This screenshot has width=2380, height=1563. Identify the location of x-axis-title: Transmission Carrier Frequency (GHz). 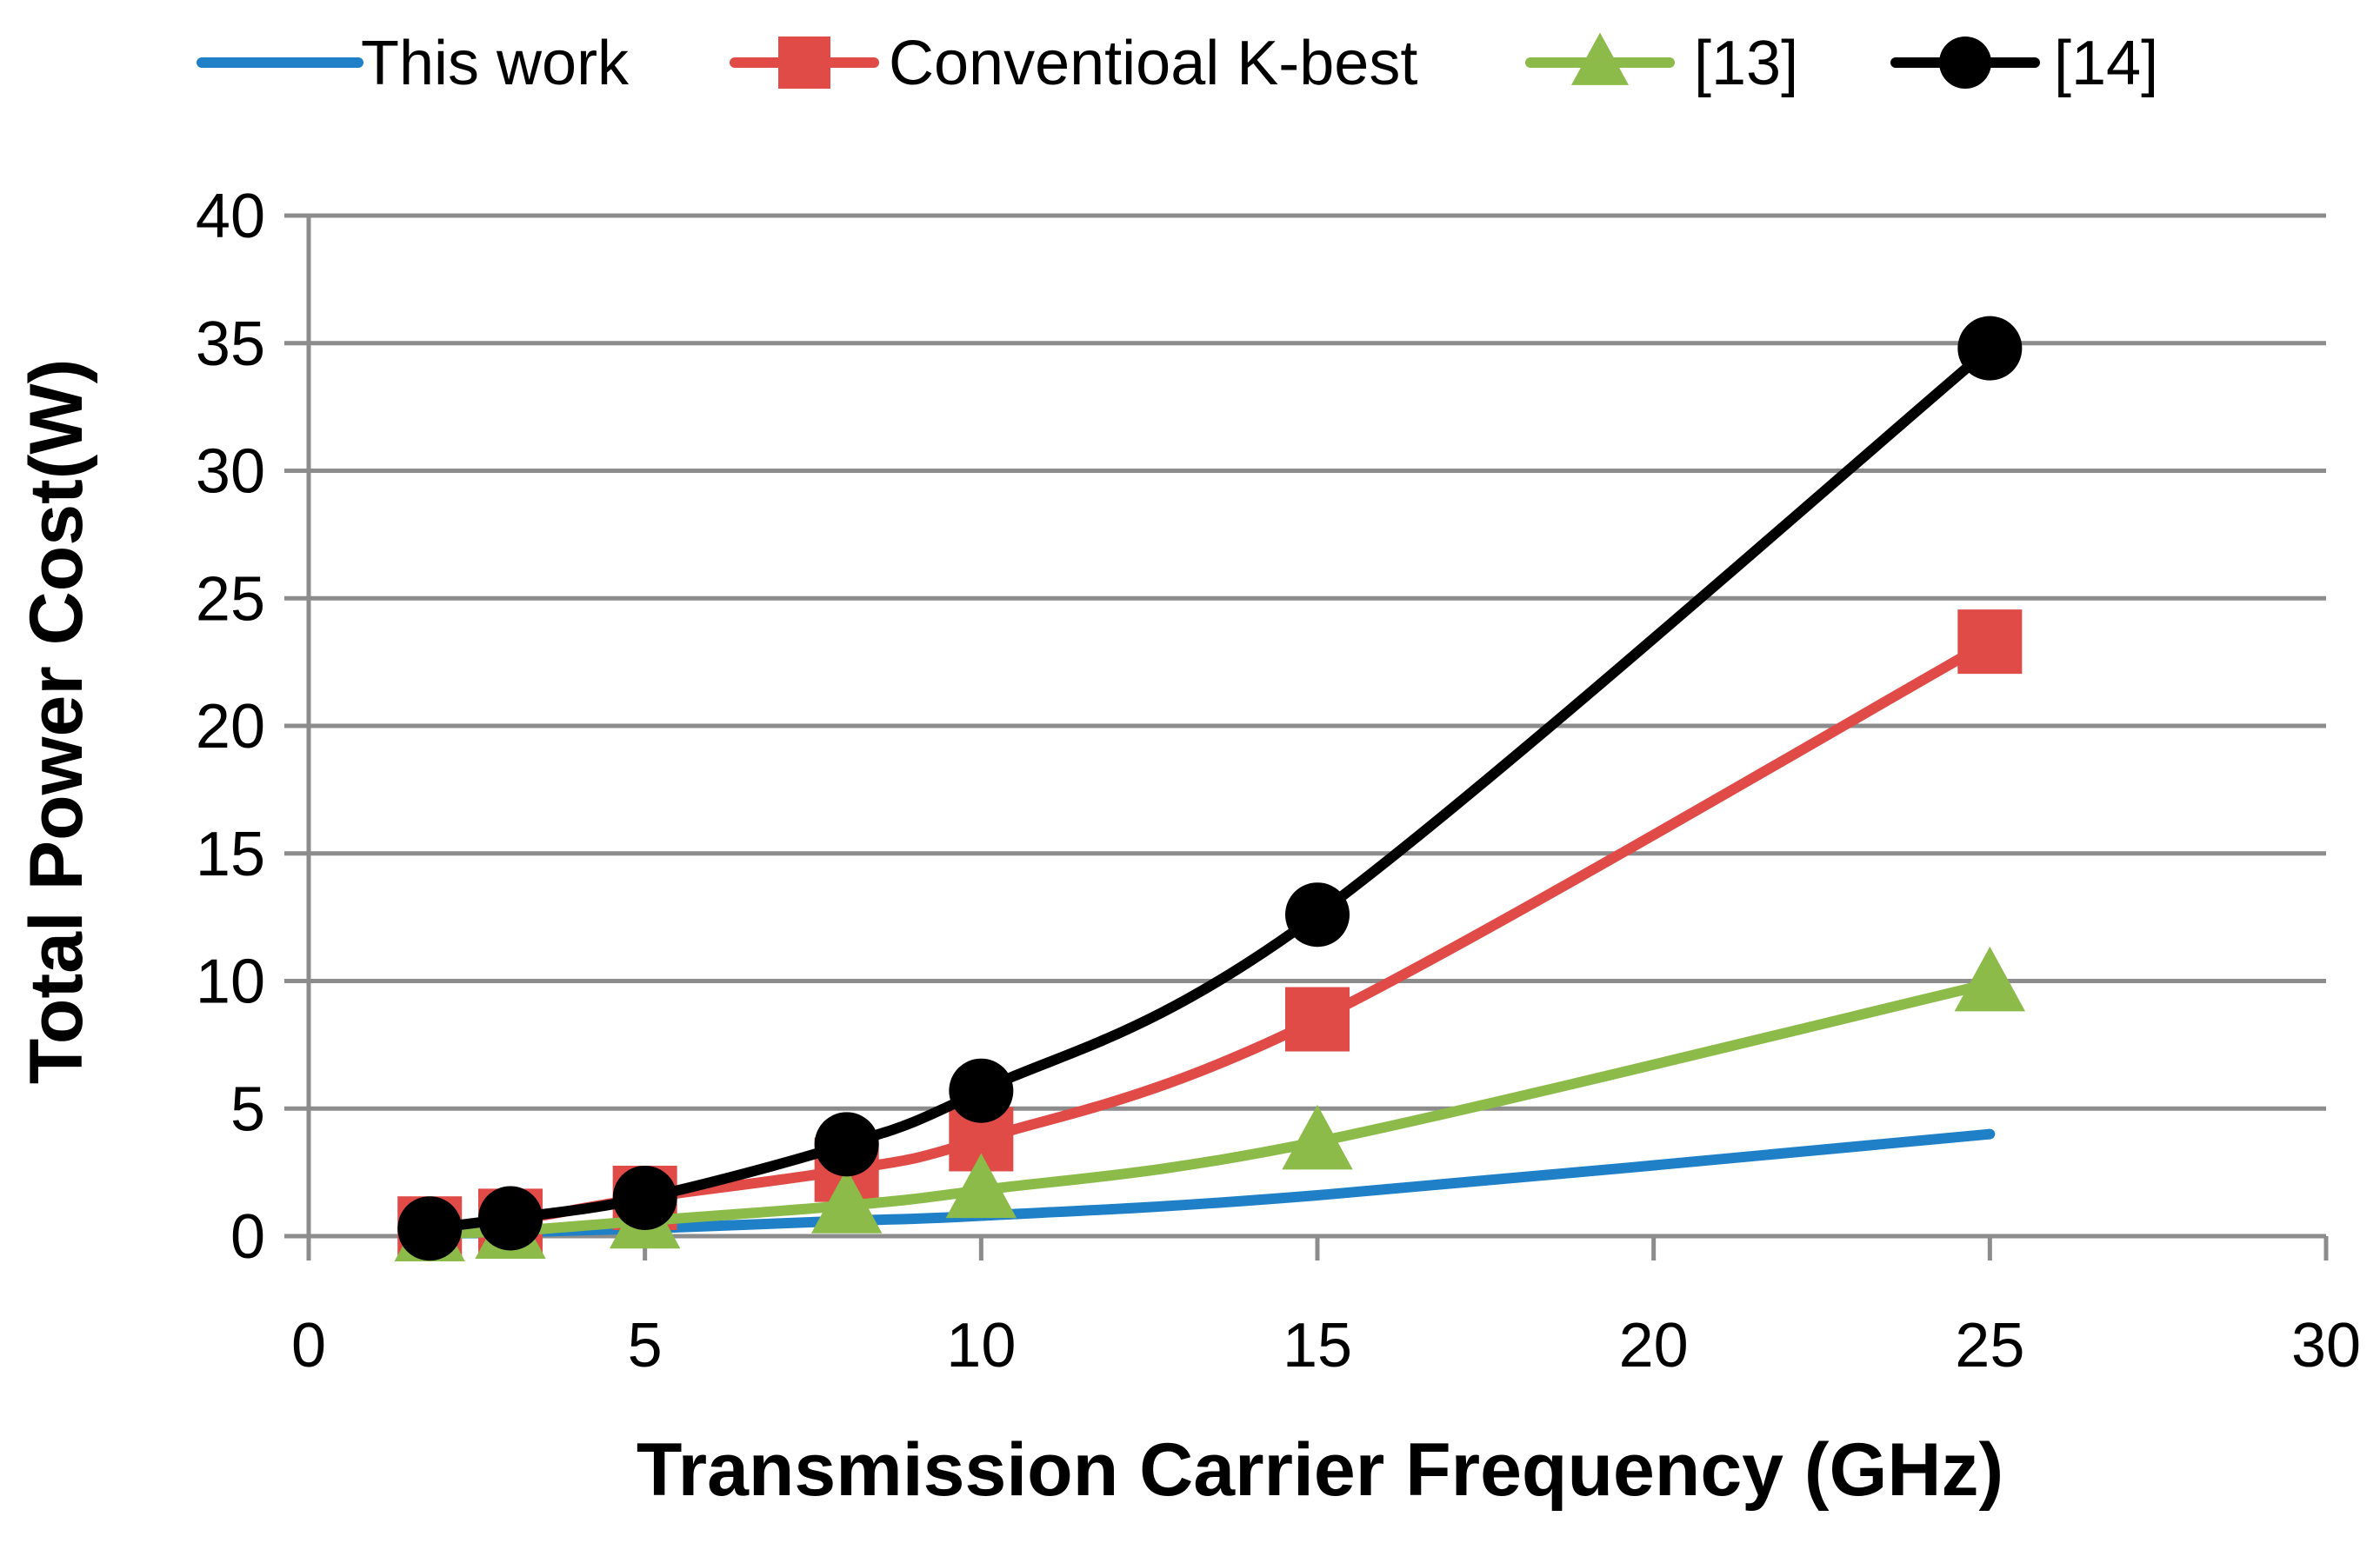
(1320, 1470).